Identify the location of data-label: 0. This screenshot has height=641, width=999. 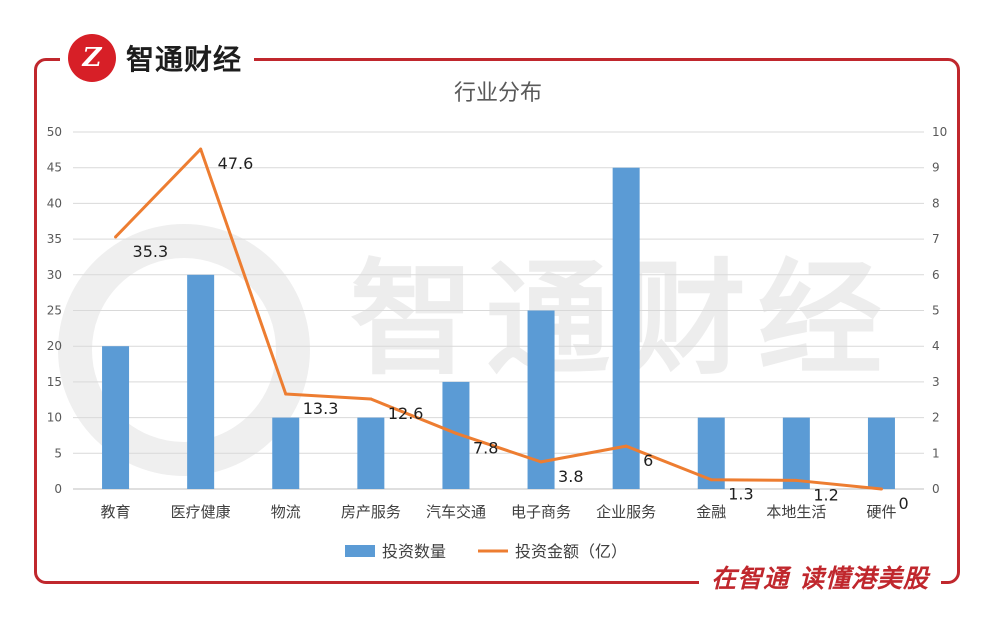
(903, 503).